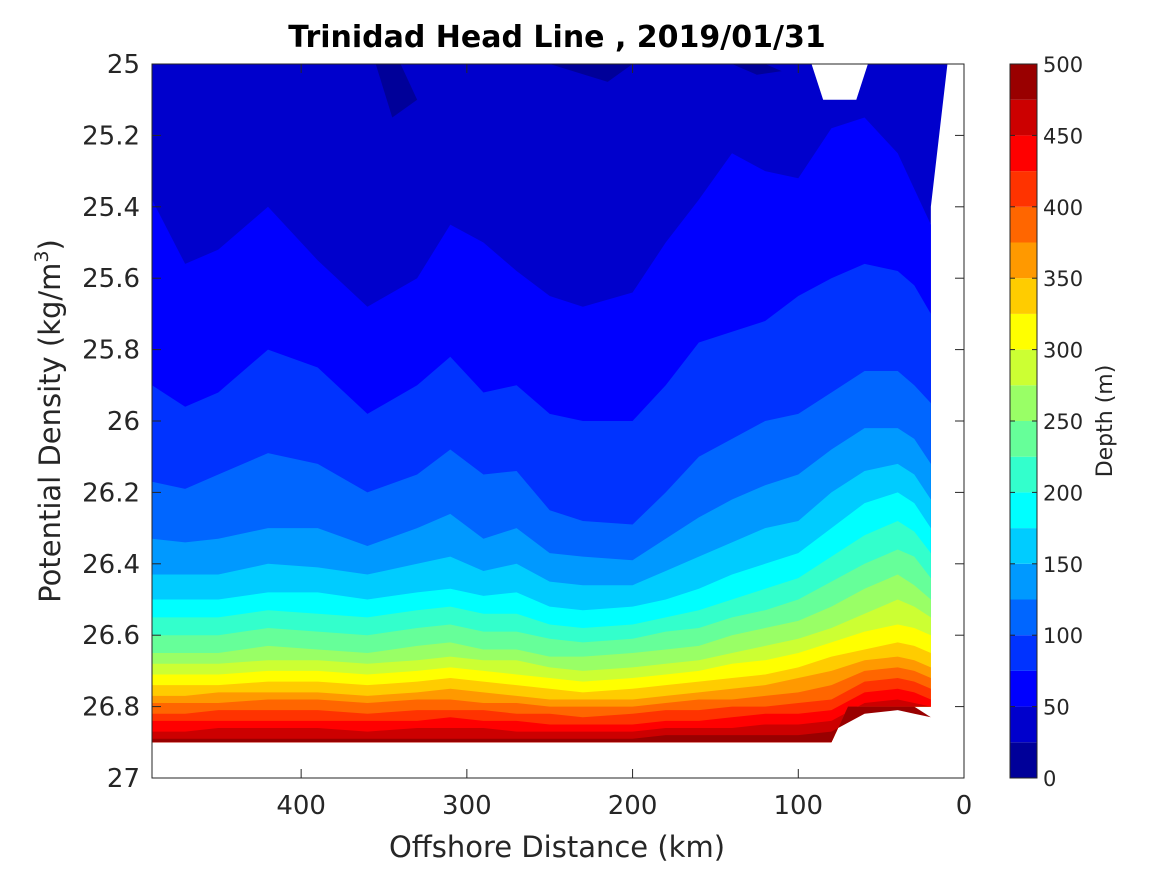  I want to click on colorbar-tick-label: 250, so click(1063, 422).